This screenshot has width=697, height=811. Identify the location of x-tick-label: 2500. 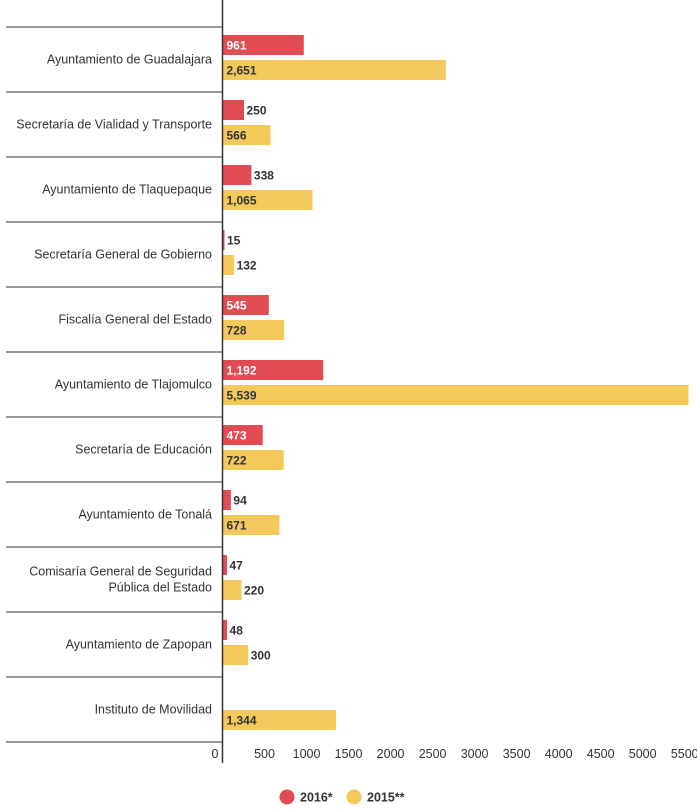
(433, 754).